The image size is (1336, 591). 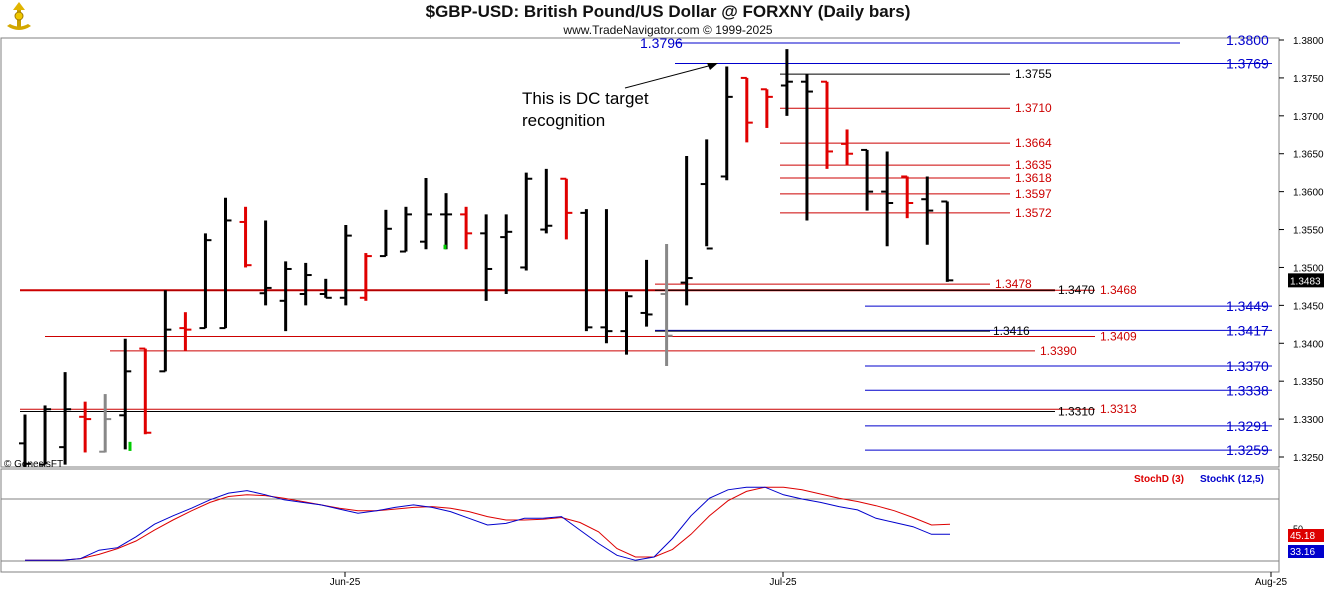 What do you see at coordinates (1033, 178) in the screenshot?
I see `red-level-label: 1.3618` at bounding box center [1033, 178].